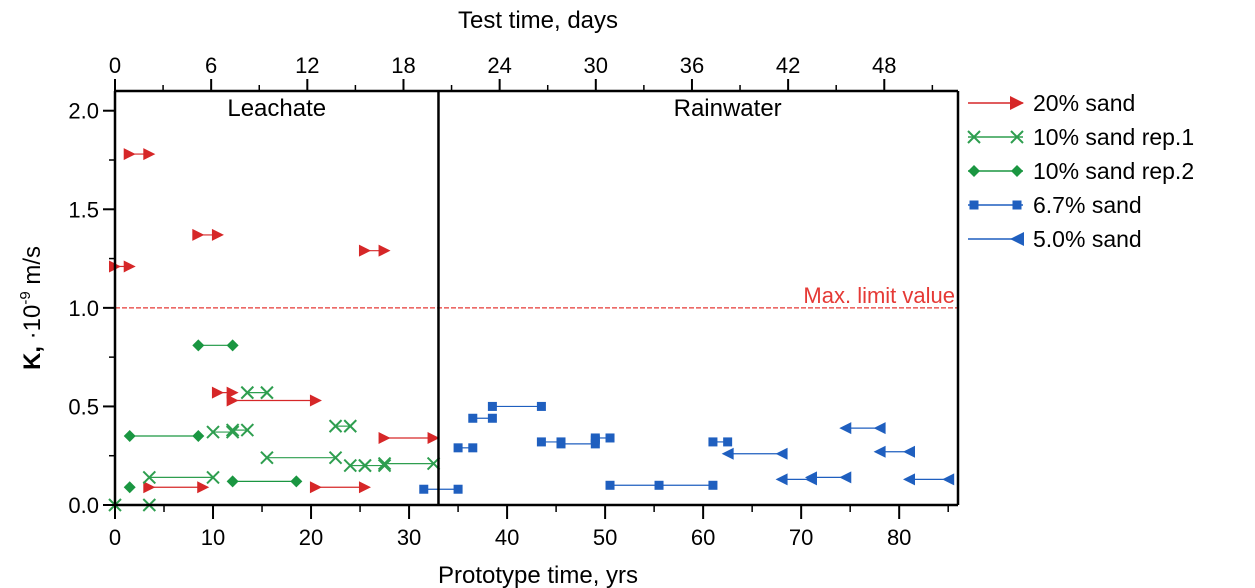  I want to click on legend-item-2: 10% sand rep.2, so click(1081, 171).